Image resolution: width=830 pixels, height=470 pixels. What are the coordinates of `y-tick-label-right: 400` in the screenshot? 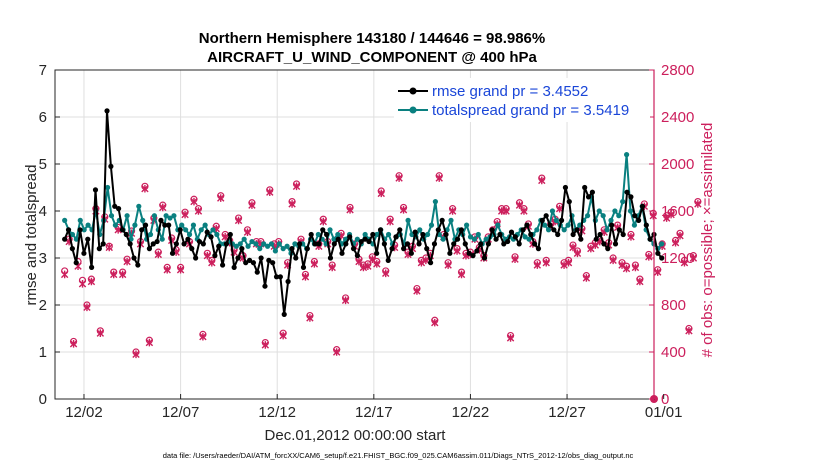 It's located at (673, 352).